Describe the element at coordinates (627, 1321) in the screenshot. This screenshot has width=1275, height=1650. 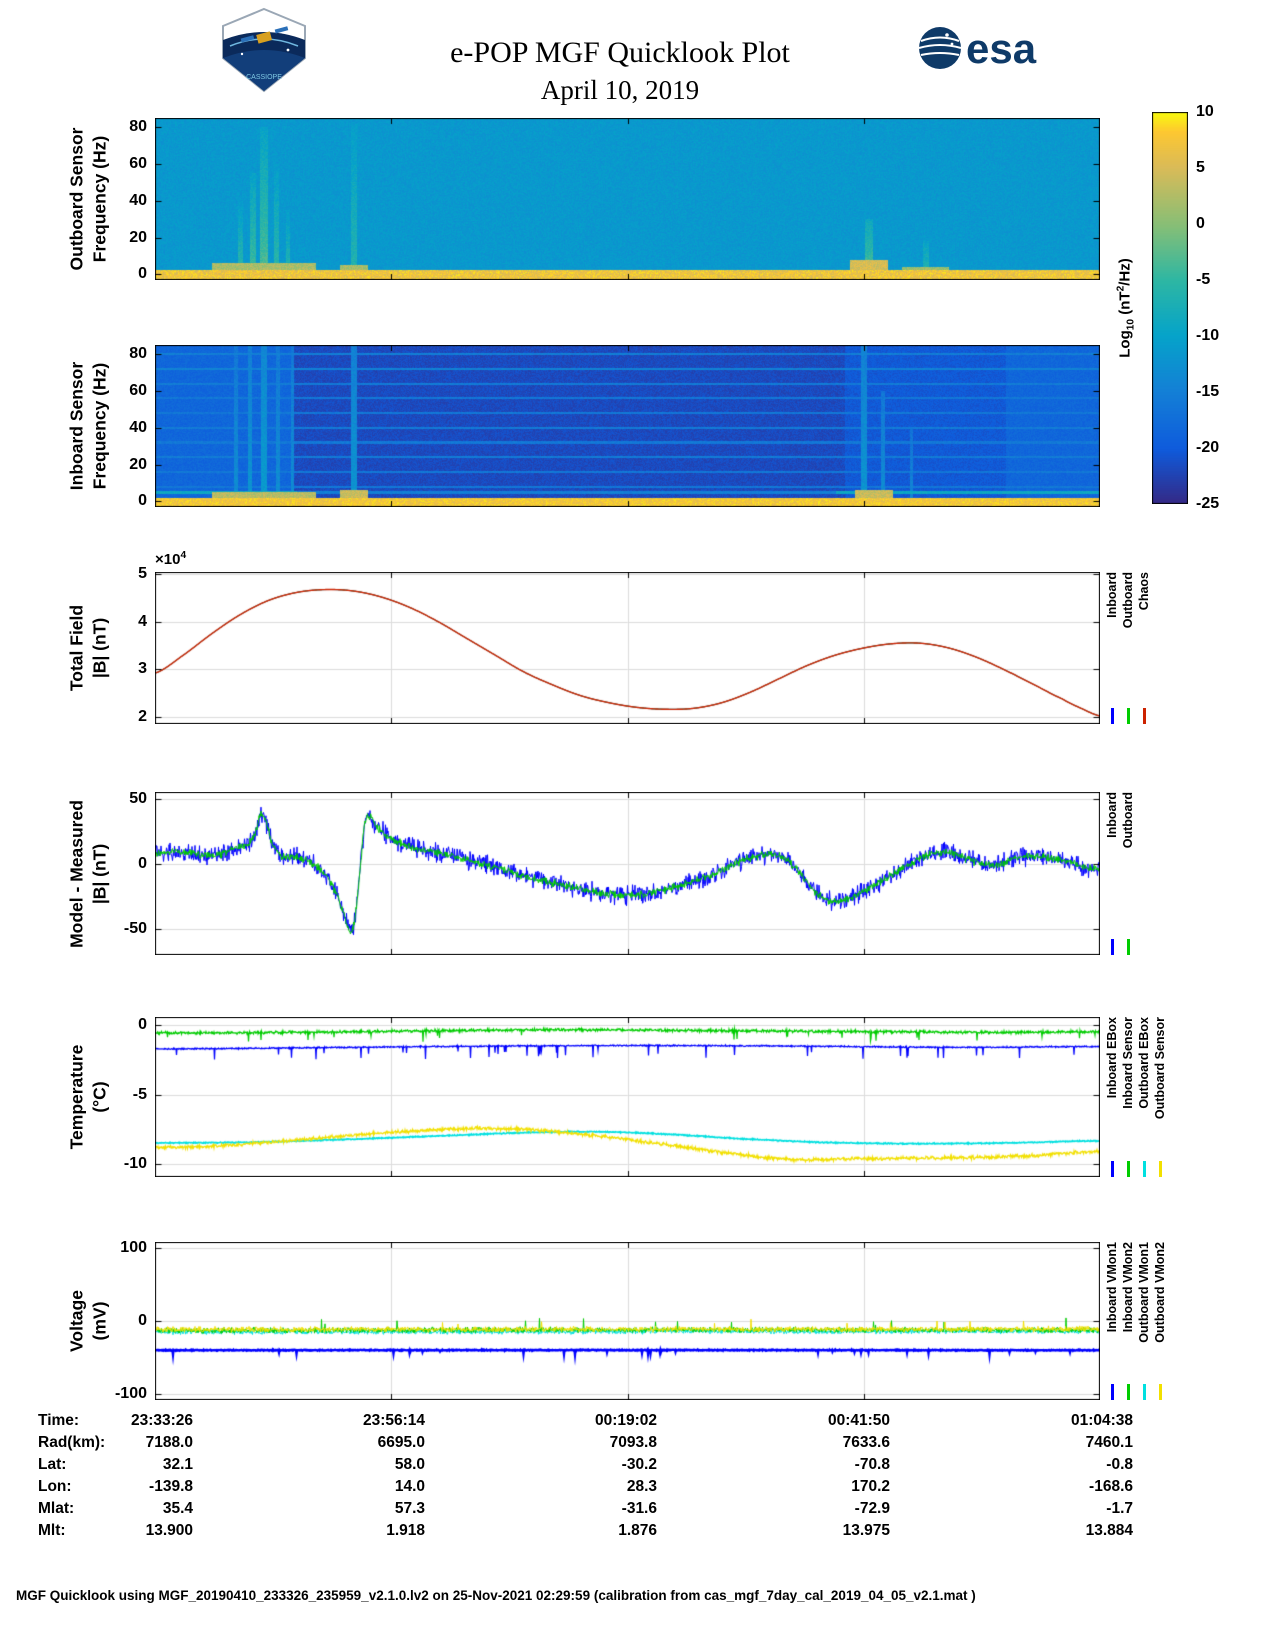
I see `voltage-plot` at that location.